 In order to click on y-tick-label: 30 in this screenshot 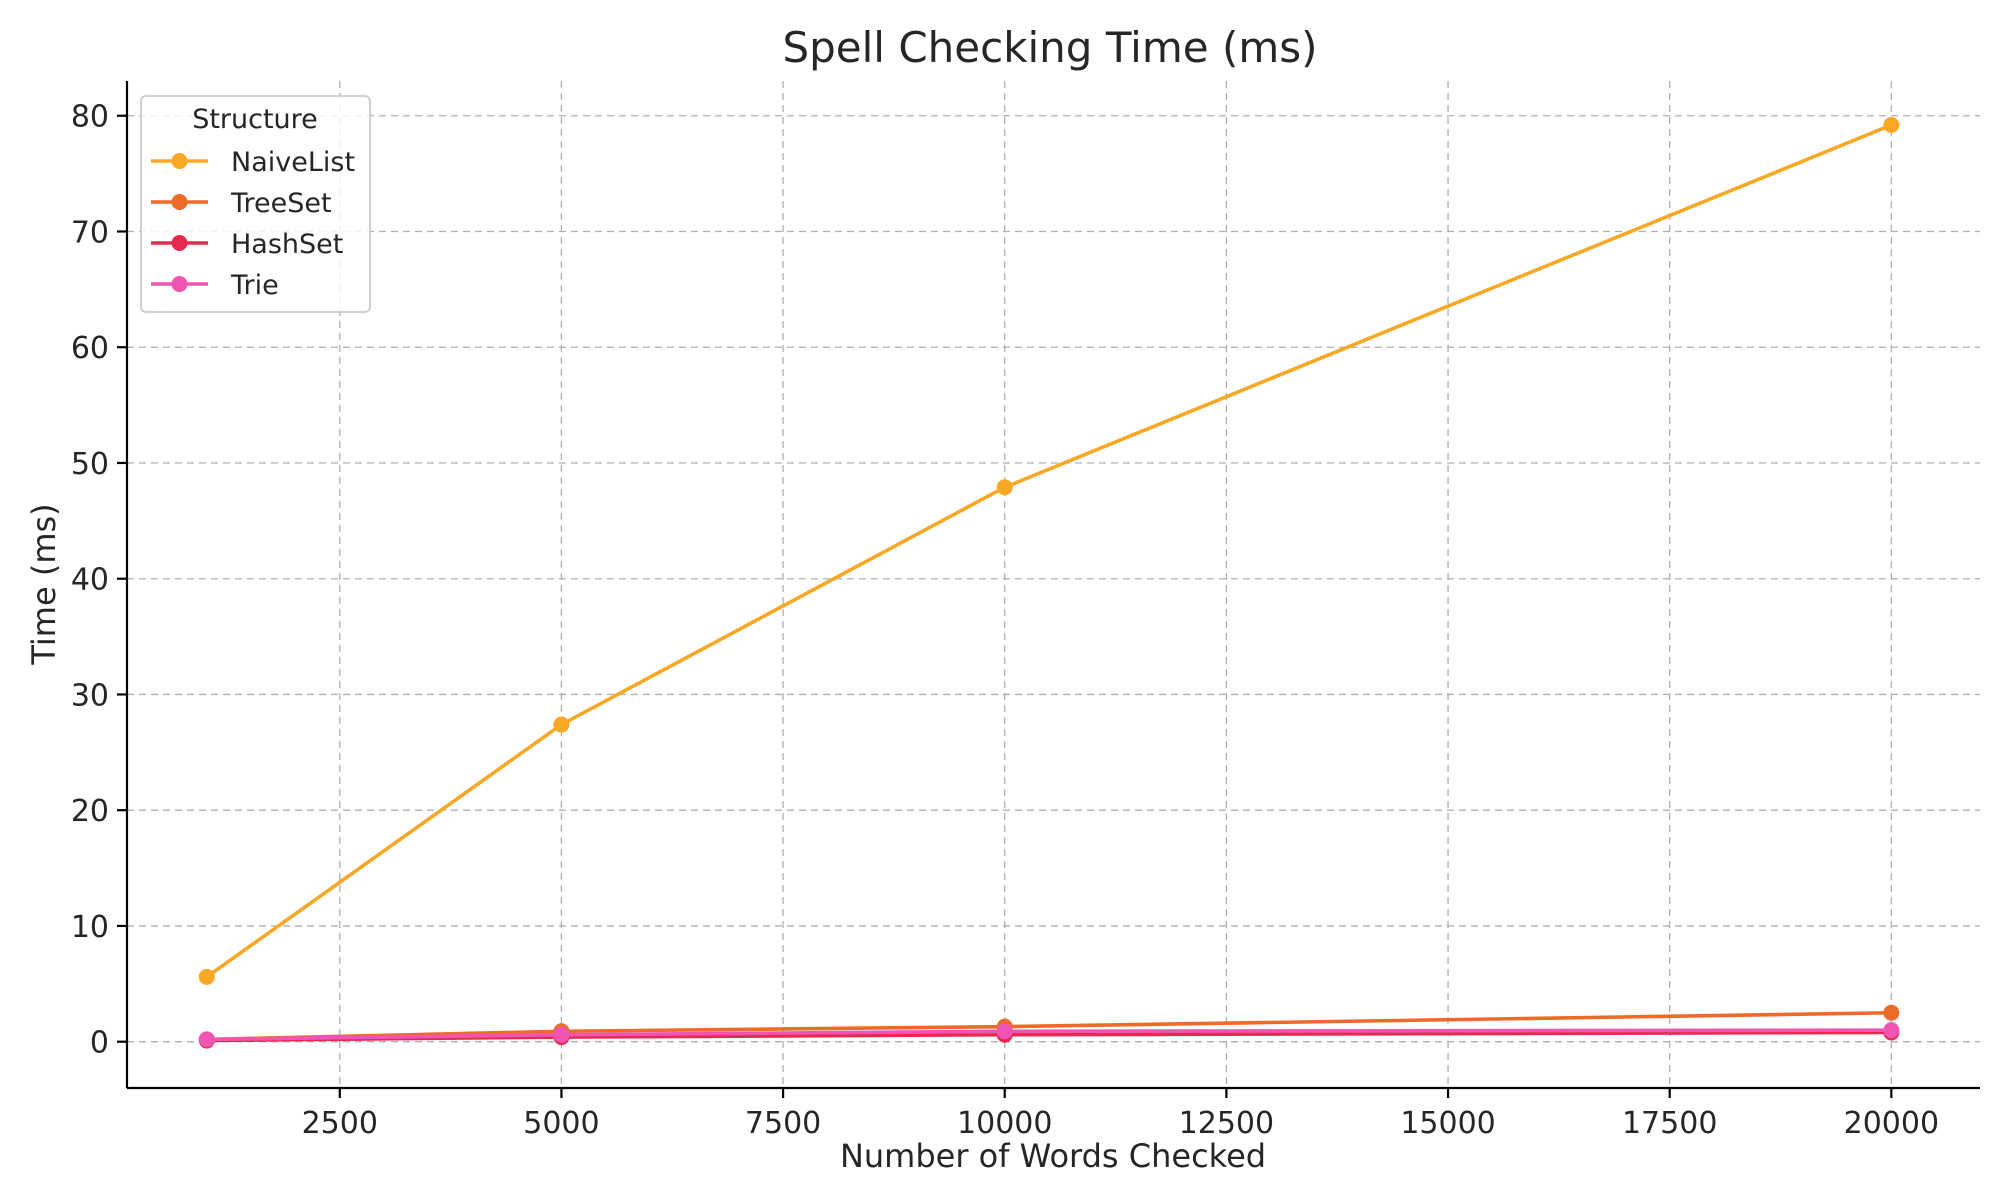, I will do `click(90, 695)`.